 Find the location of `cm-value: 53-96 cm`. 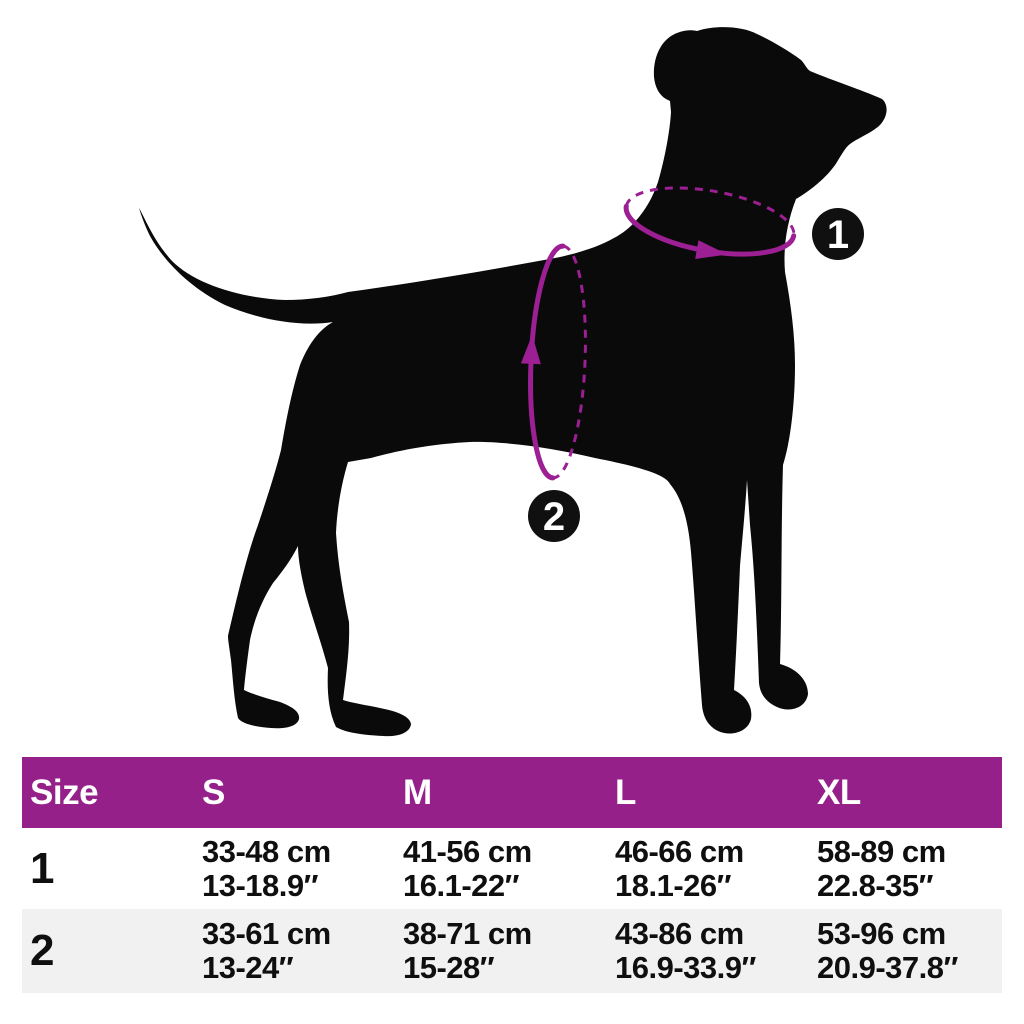

cm-value: 53-96 cm is located at coordinates (881, 933).